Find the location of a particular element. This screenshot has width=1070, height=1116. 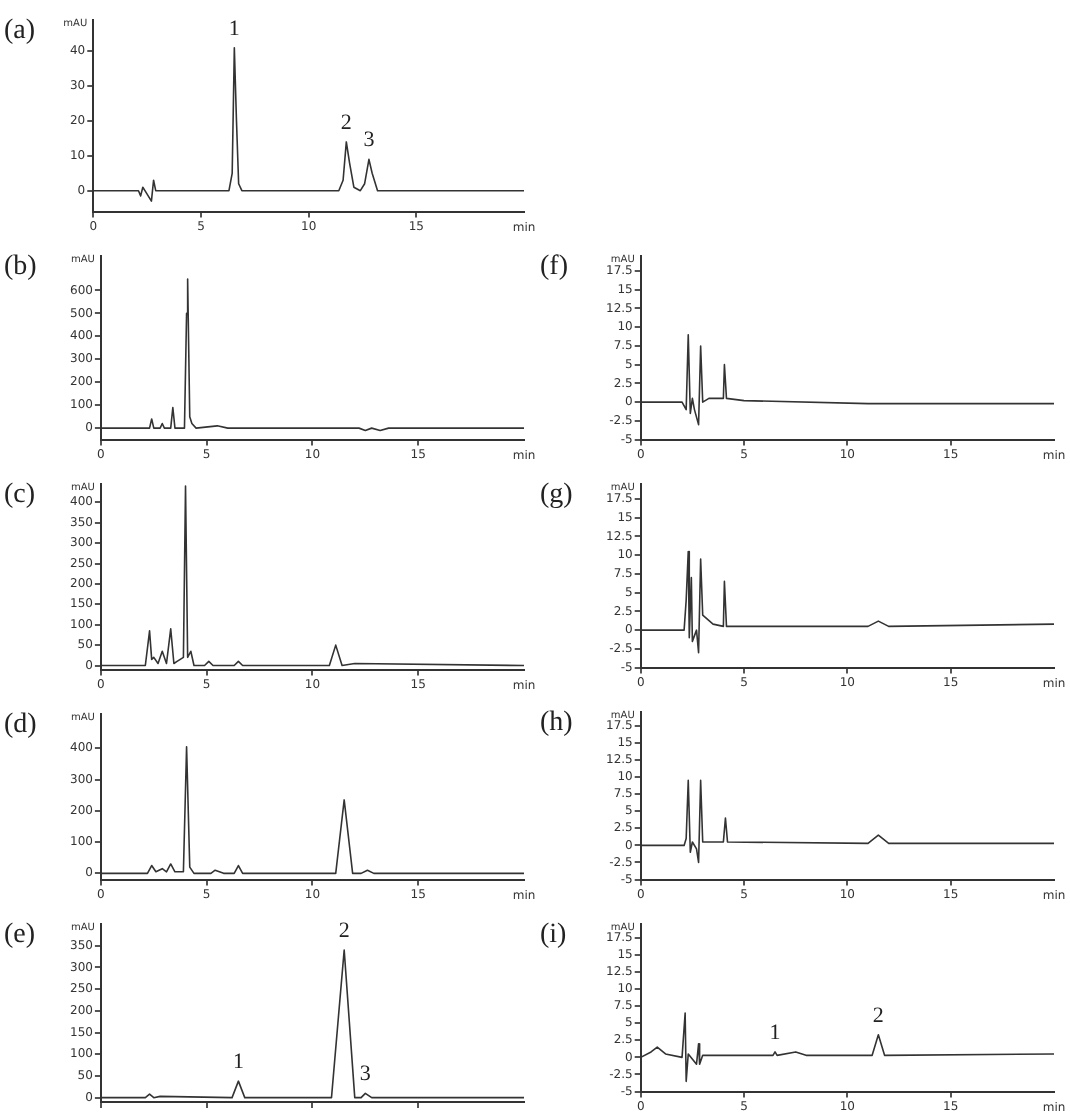

chart-title: (b) is located at coordinates (20, 268).